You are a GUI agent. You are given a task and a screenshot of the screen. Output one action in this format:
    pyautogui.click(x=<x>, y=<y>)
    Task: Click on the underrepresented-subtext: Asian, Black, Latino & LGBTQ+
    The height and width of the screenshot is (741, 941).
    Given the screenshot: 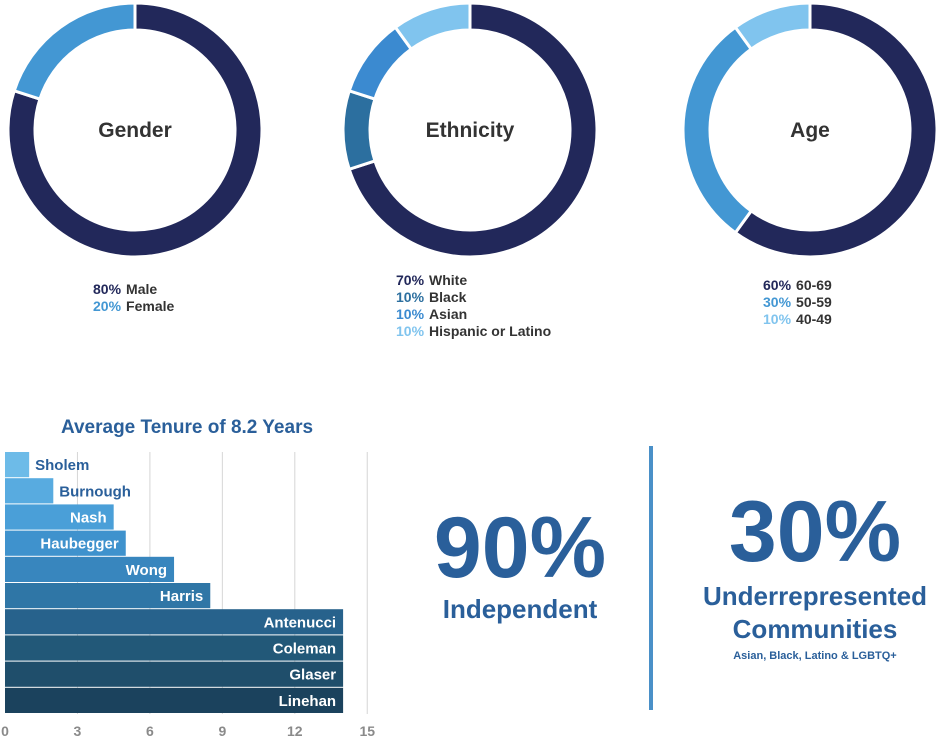 What is the action you would take?
    pyautogui.click(x=815, y=656)
    